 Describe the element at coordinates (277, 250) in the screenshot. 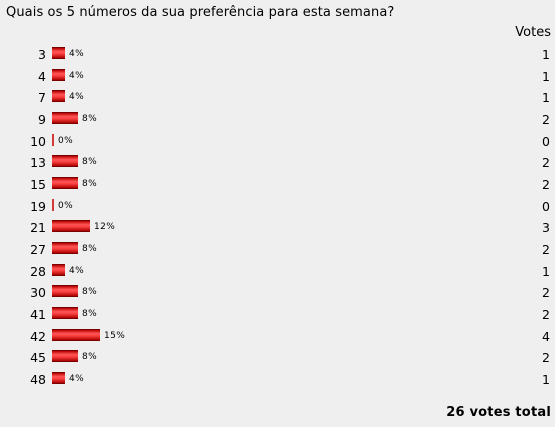

I see `poll-result-row: 27 8% 2` at that location.